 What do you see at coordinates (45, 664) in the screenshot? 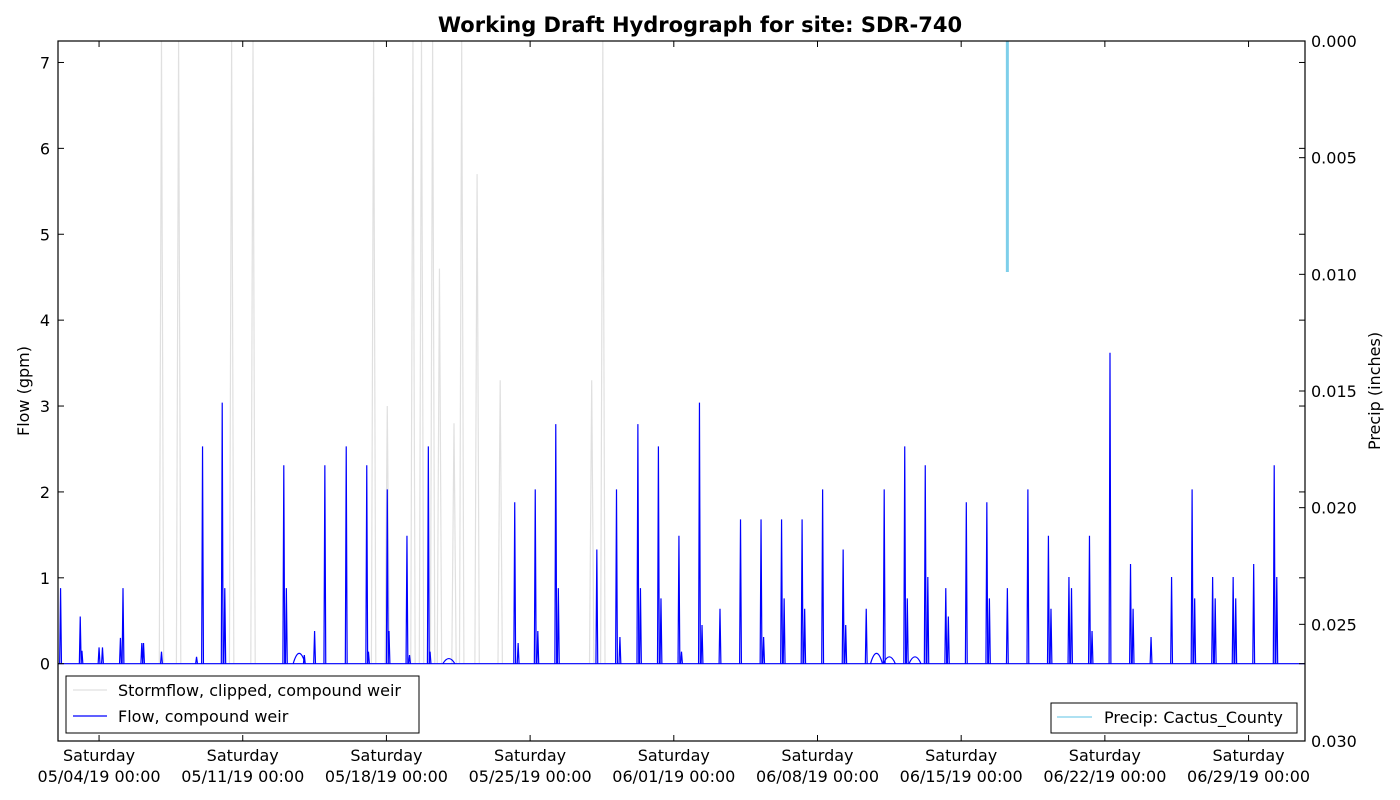
I see `y-tick-label-0: 0` at bounding box center [45, 664].